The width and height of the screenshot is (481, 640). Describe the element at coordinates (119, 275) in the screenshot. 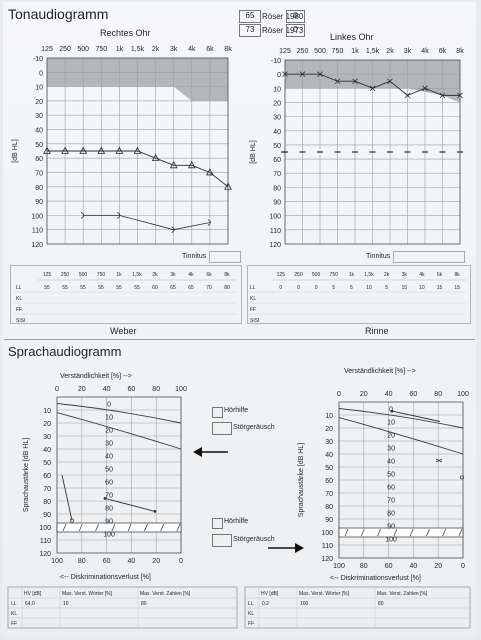

I see `freq-header: 1k` at that location.